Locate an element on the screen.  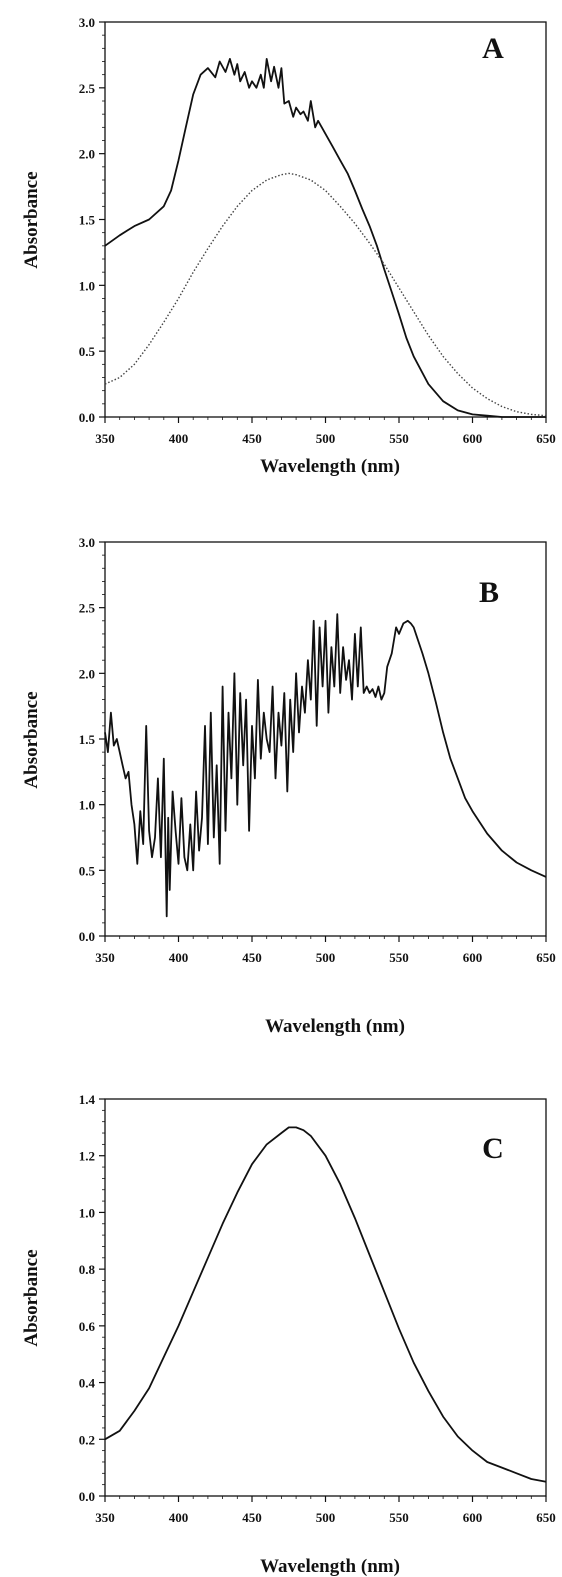
panel-label: C is located at coordinates (493, 1148).